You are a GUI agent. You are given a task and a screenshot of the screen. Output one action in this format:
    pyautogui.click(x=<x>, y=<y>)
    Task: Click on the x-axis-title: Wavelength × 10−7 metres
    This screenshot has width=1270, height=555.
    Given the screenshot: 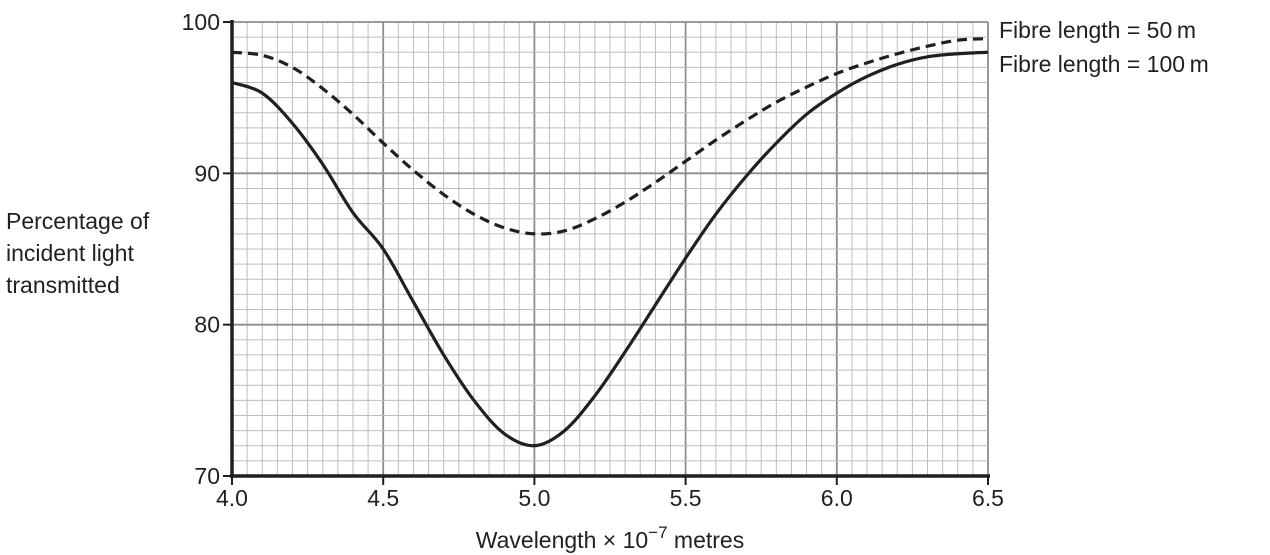 What is the action you would take?
    pyautogui.click(x=610, y=538)
    